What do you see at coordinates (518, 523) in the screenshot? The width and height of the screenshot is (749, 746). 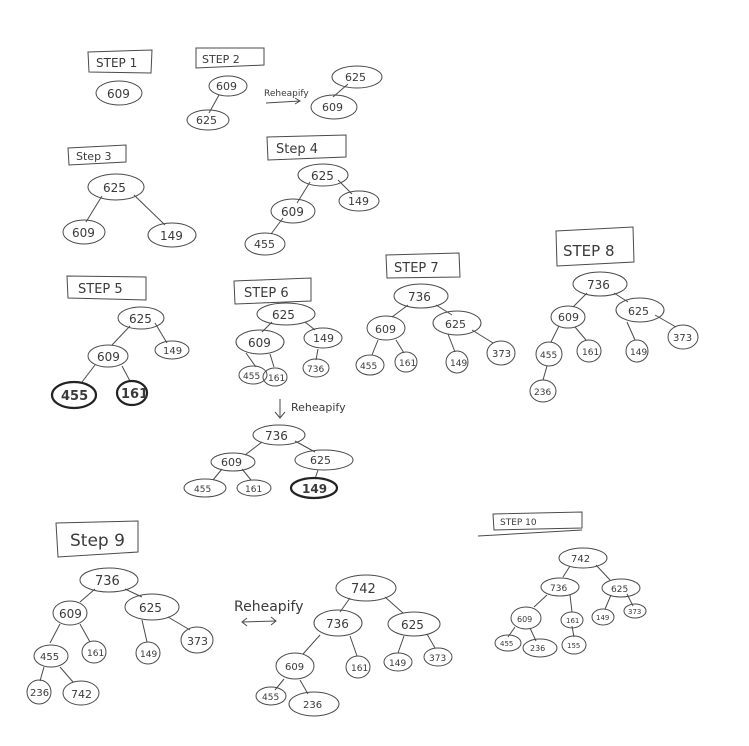 I see `step-10-label: STEP 10` at bounding box center [518, 523].